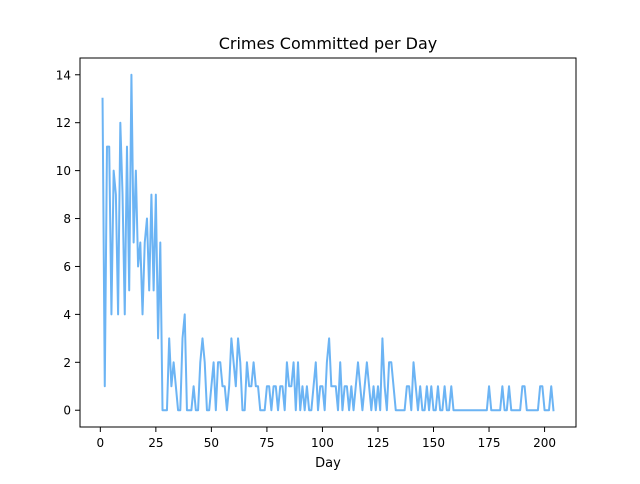 The image size is (640, 484). I want to click on x-tick-label: 200, so click(544, 443).